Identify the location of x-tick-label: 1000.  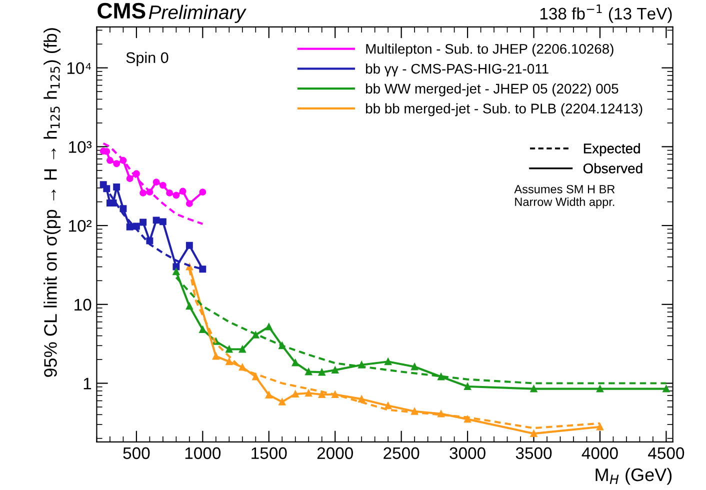
(203, 453).